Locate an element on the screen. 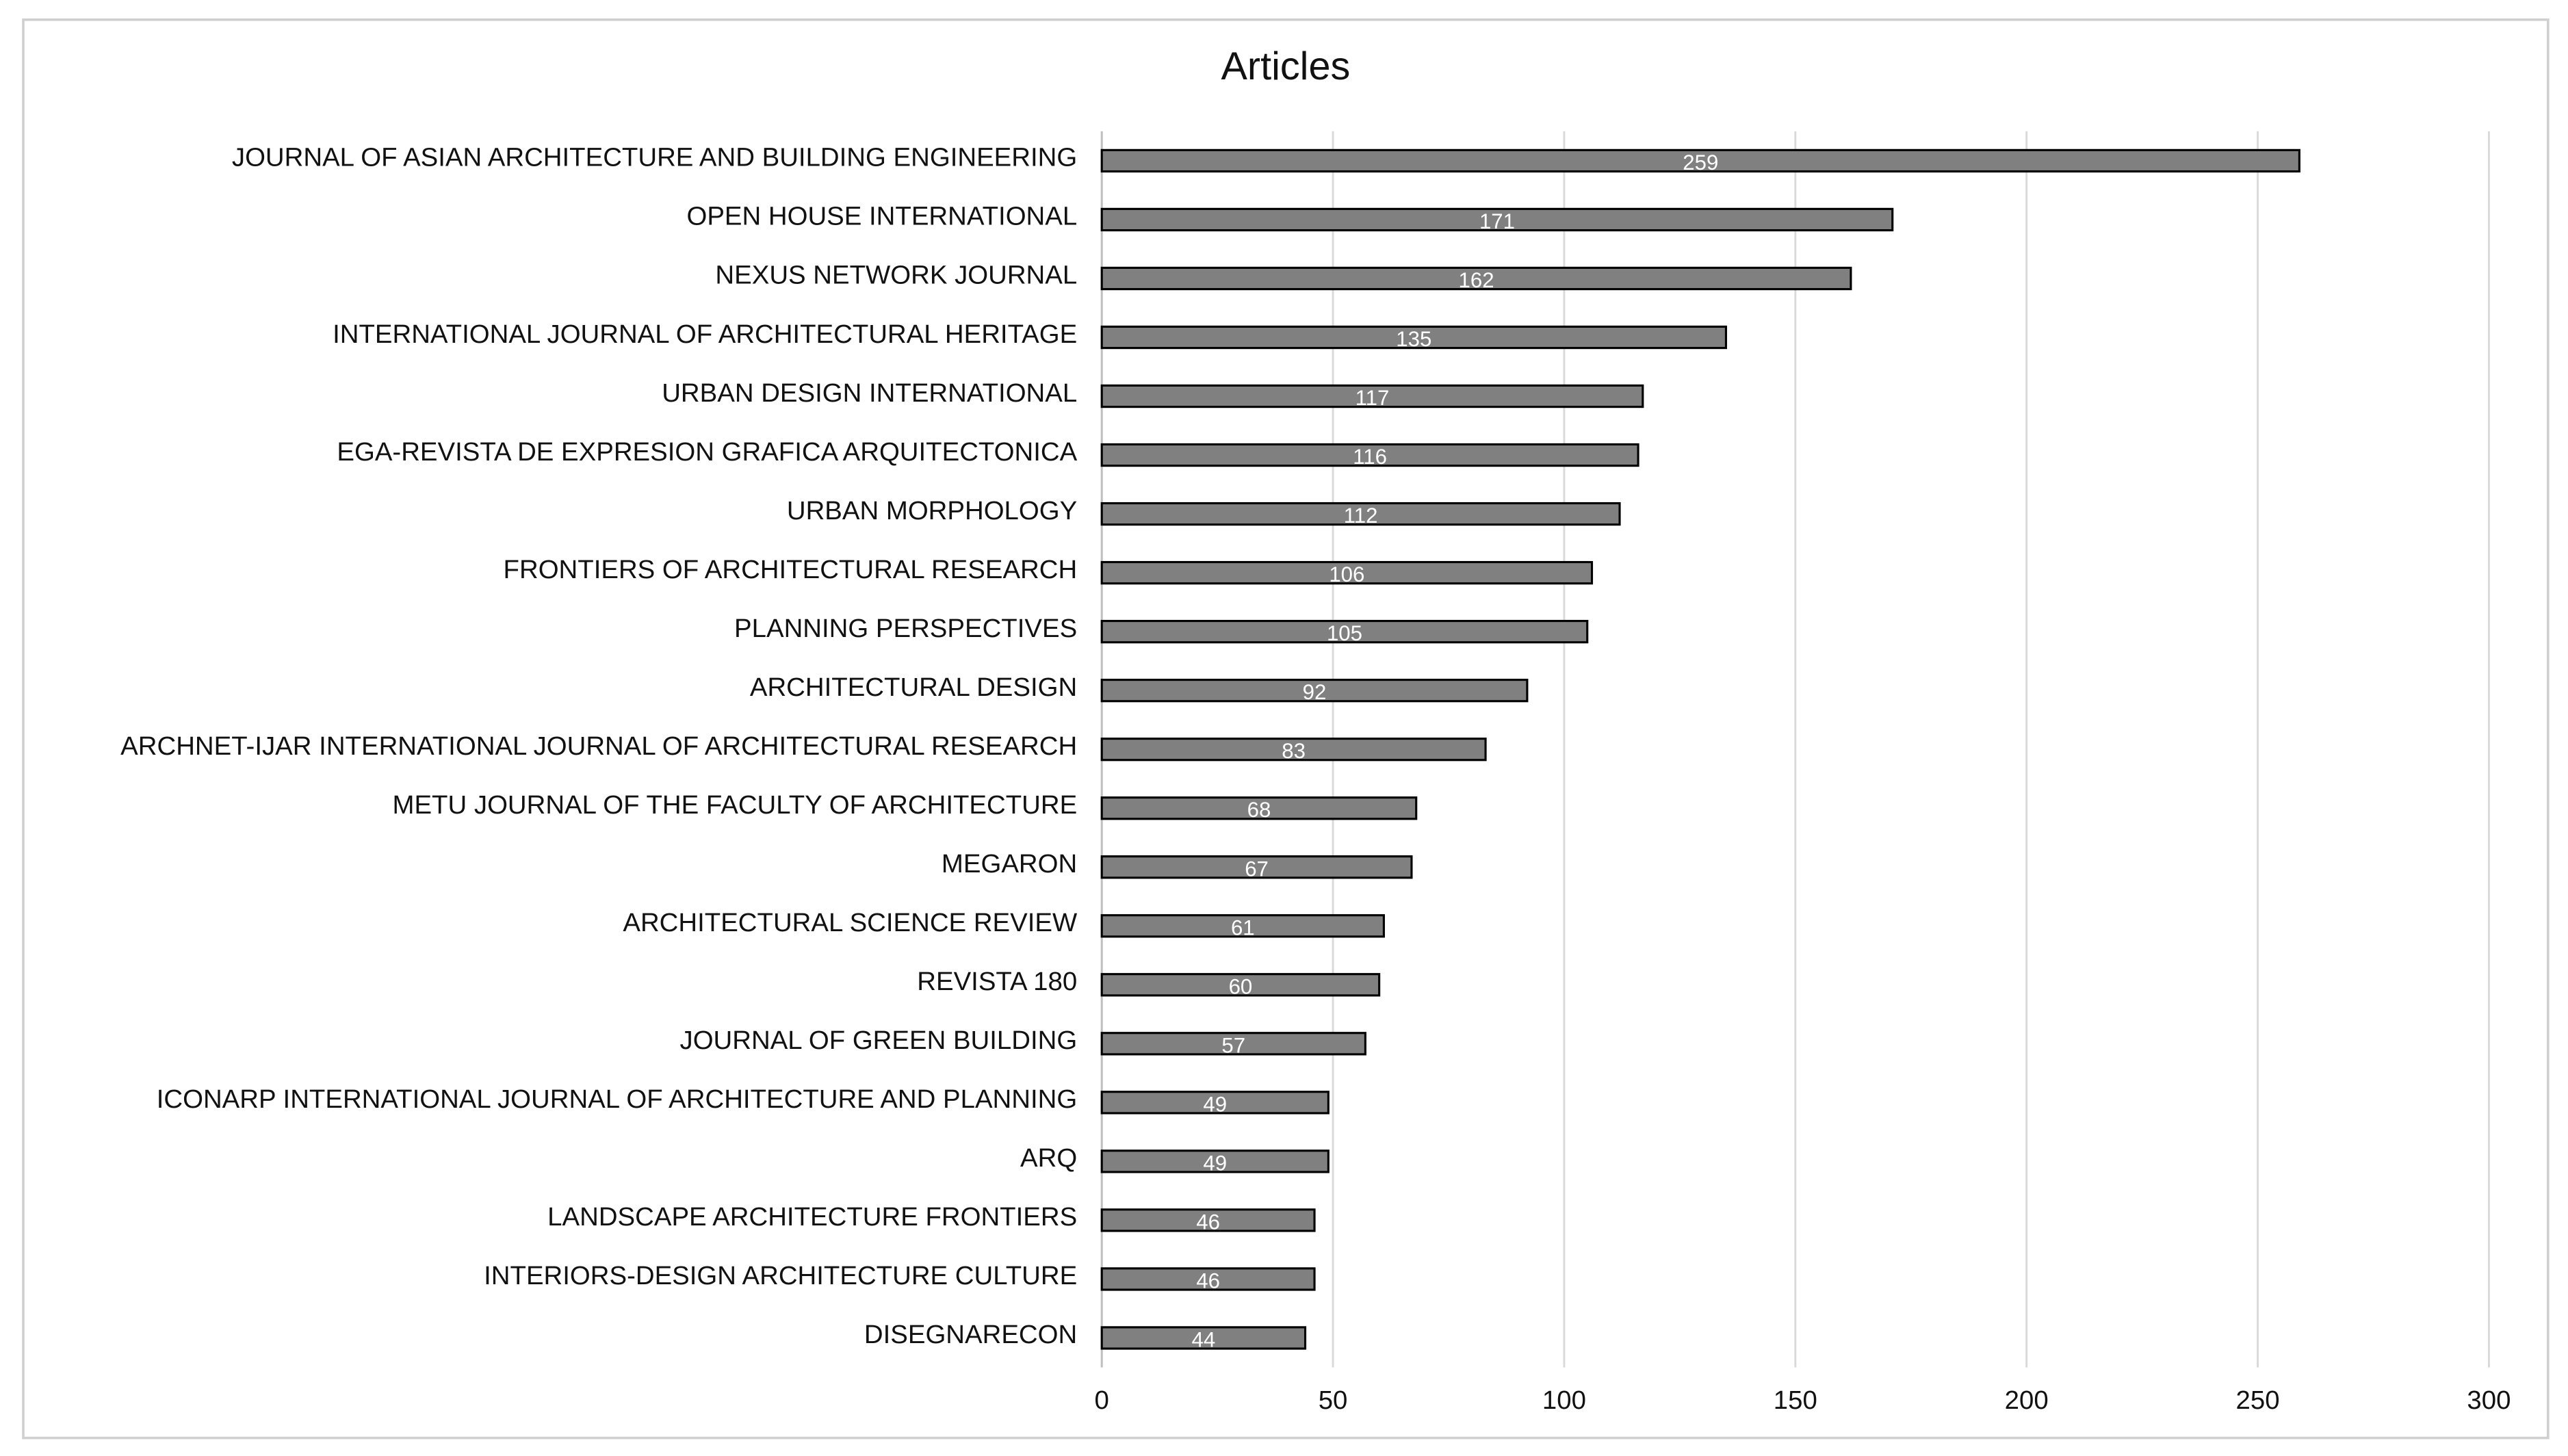  x-tick-label: 50 is located at coordinates (1334, 1400).